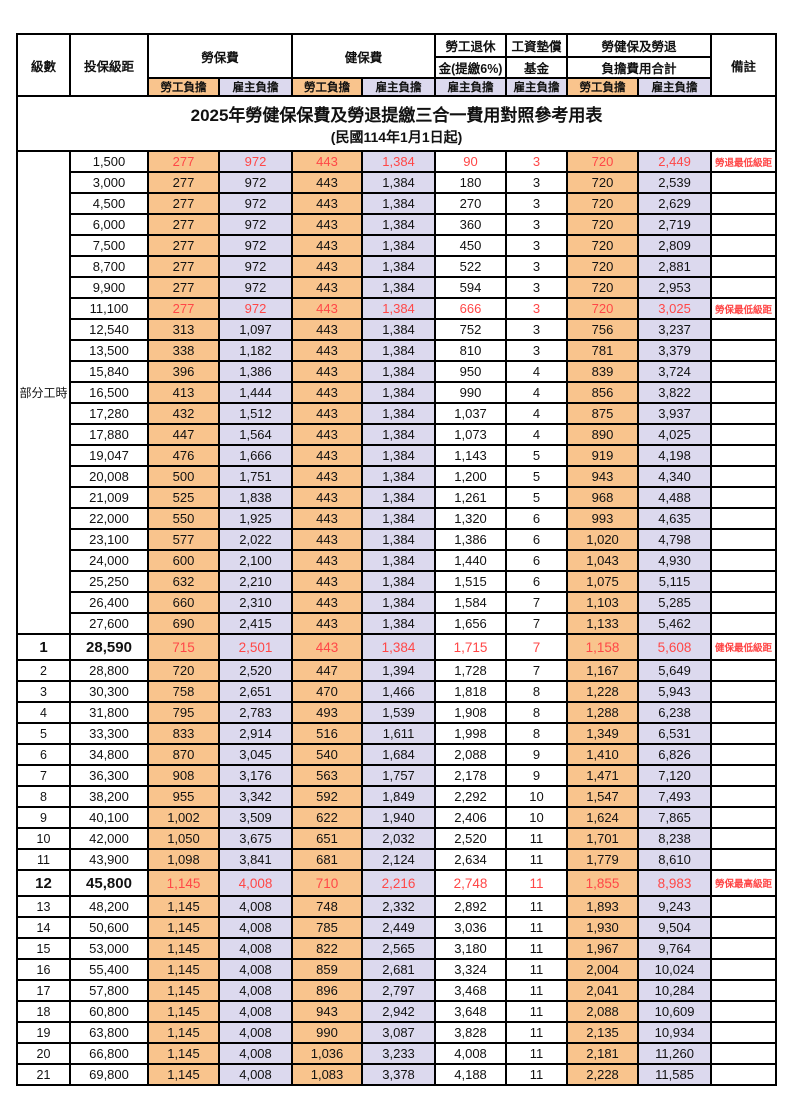 Image resolution: width=791 pixels, height=1120 pixels. I want to click on salary-cell: 20,008, so click(109, 476).